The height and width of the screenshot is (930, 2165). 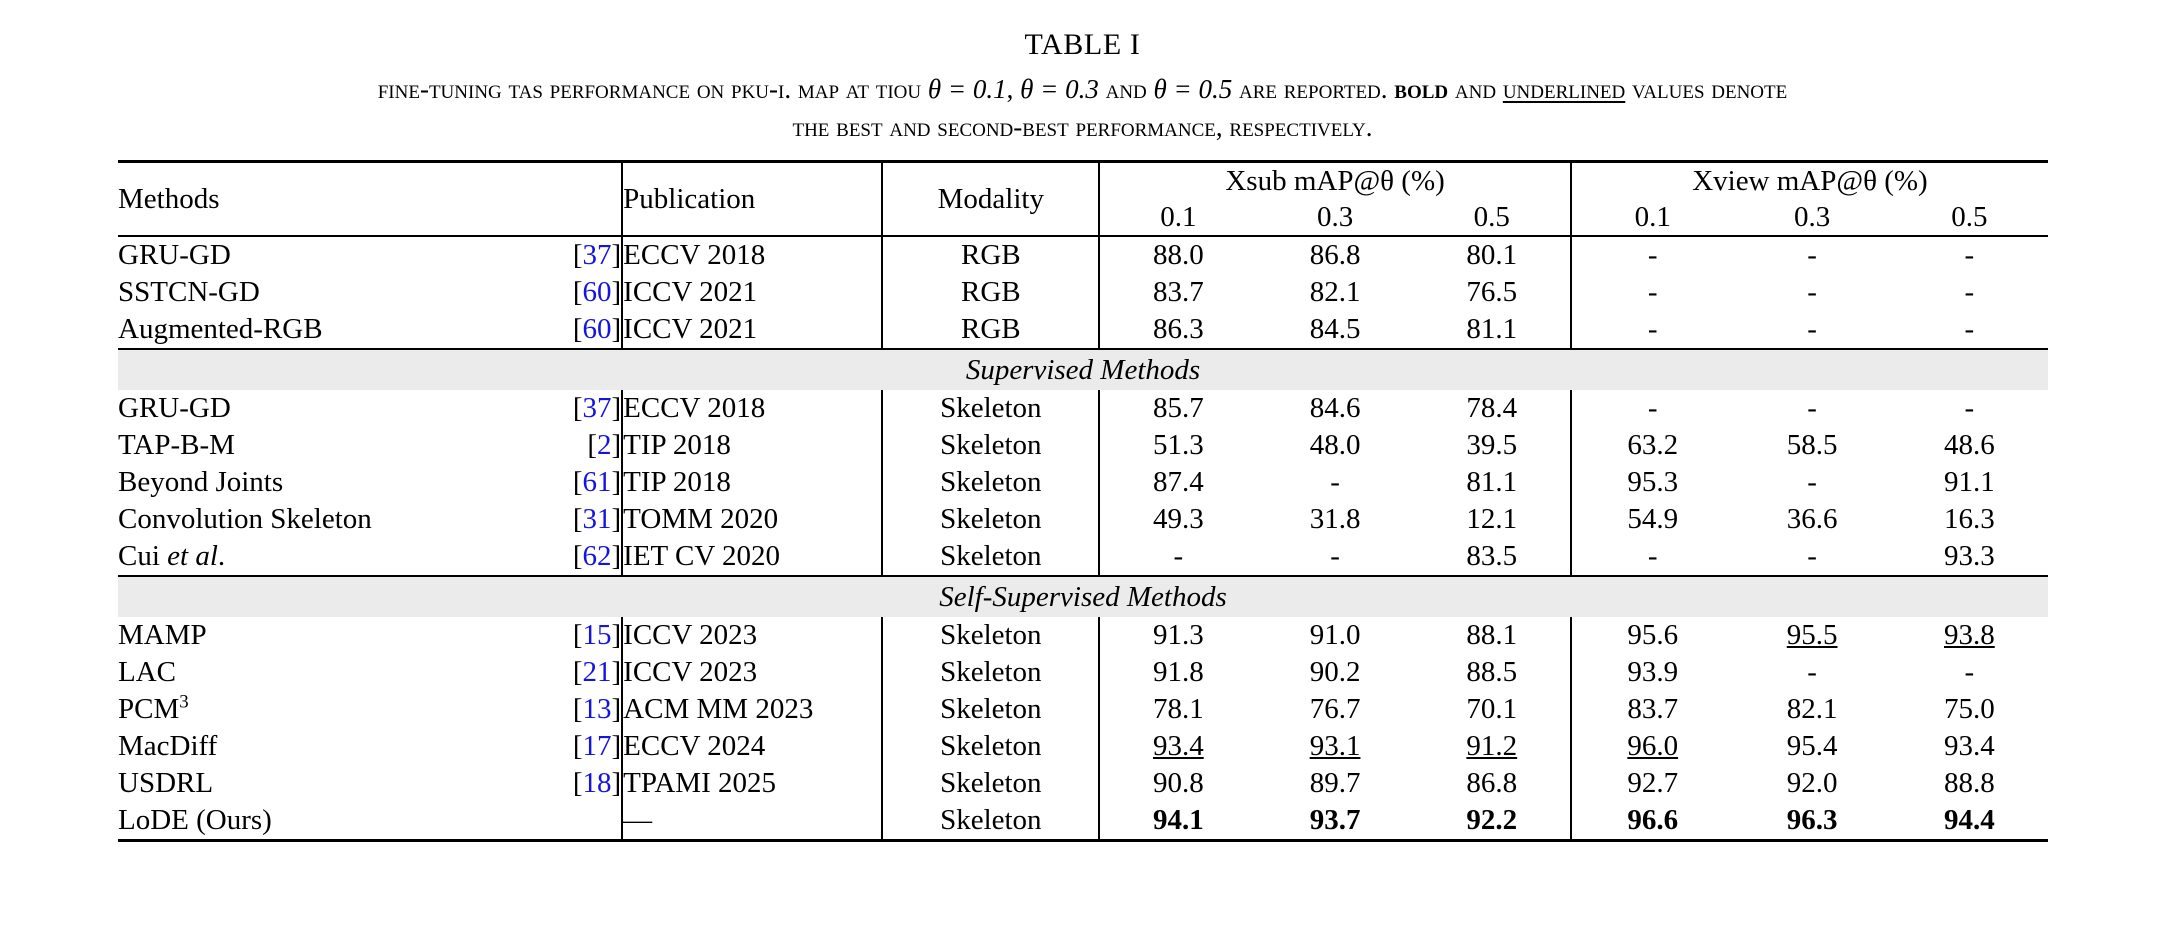 I want to click on cell-citation: [17], so click(x=597, y=746).